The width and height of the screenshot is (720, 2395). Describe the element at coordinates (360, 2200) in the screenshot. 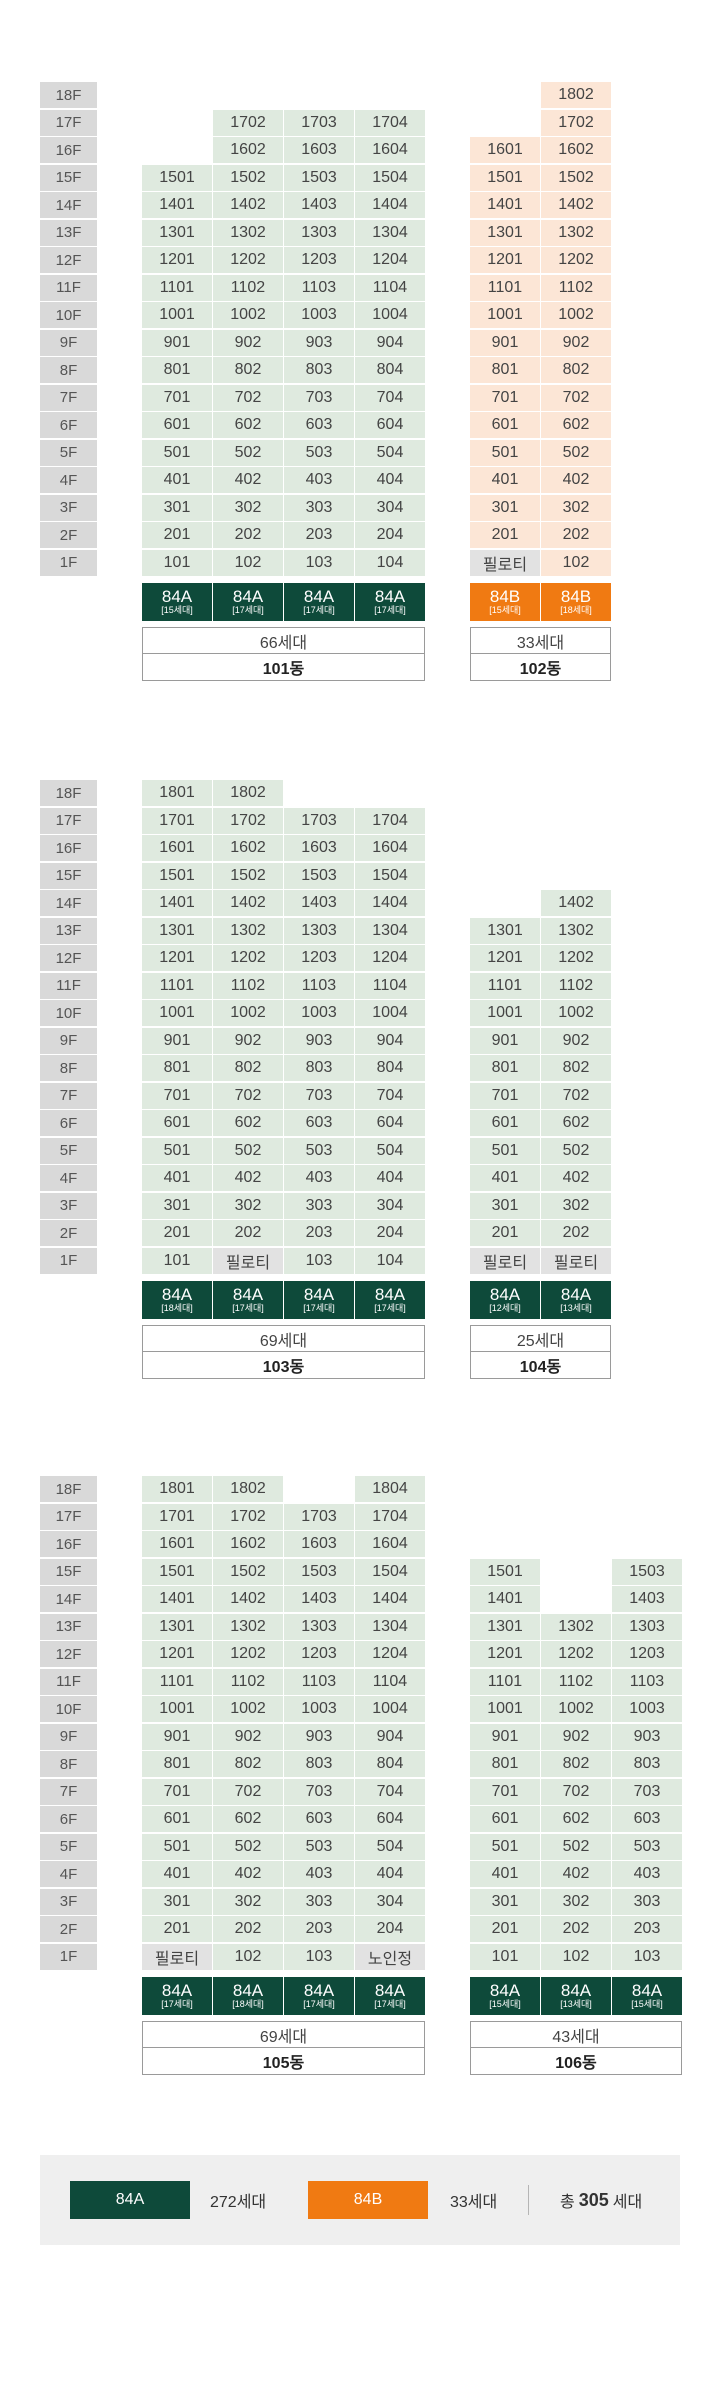

I see `legend-bar: 84A 272세대 84B 33세대 총 305 세대` at that location.